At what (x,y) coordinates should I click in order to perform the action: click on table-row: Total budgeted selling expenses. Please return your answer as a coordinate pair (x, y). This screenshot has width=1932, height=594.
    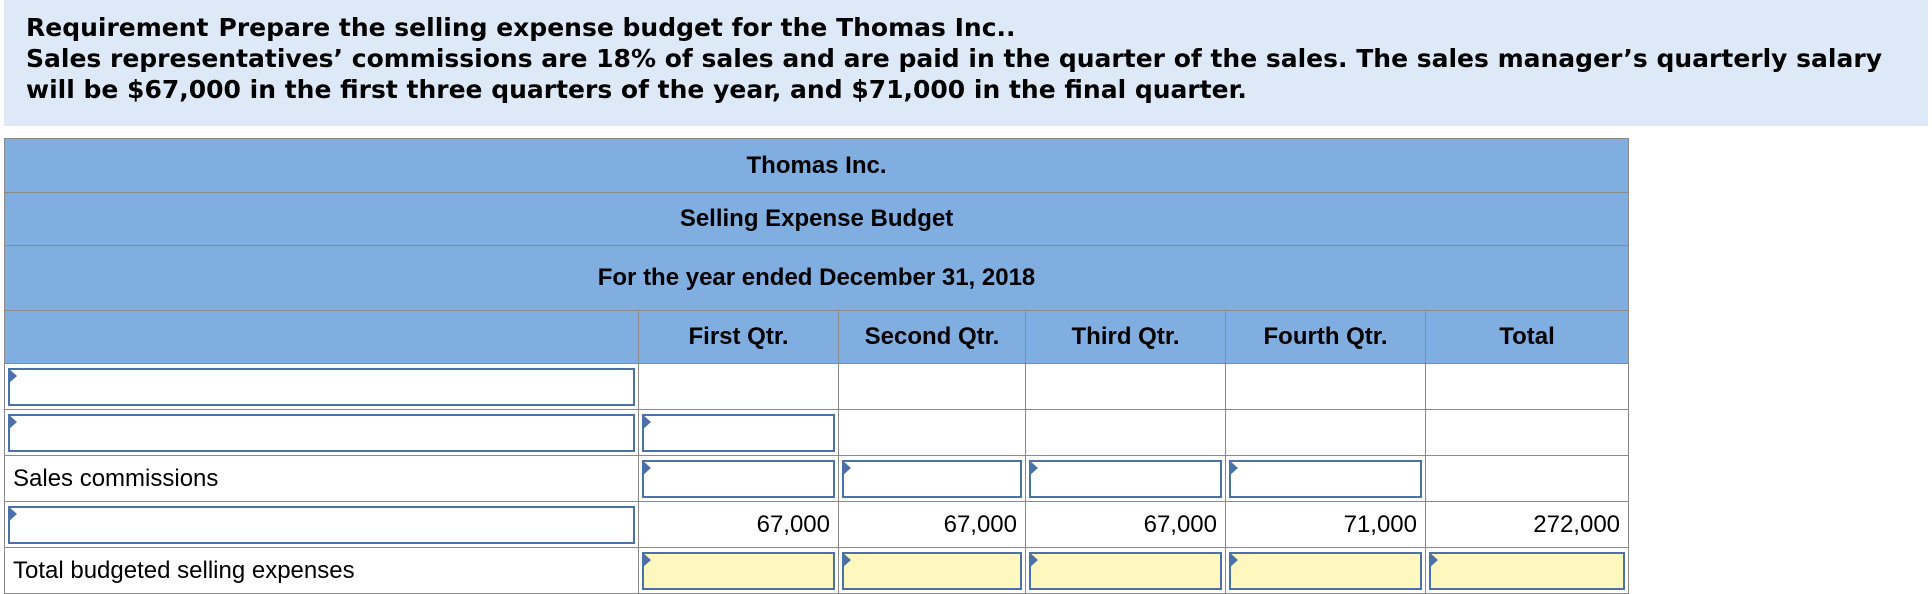
    Looking at the image, I should click on (817, 570).